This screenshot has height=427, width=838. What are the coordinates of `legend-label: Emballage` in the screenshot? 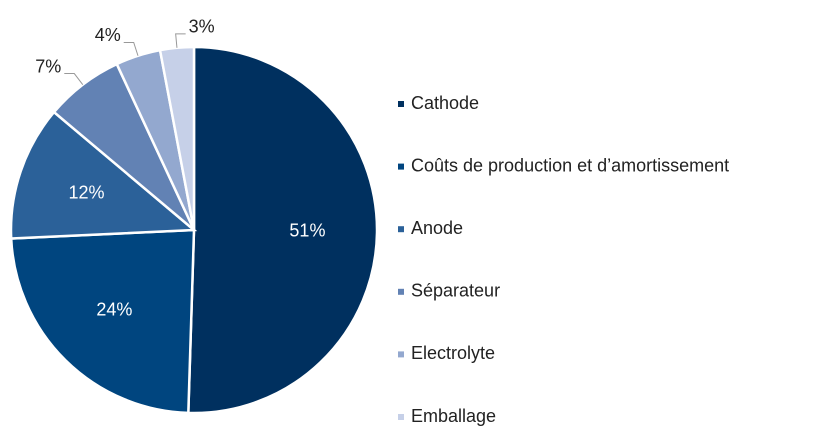 It's located at (453, 416).